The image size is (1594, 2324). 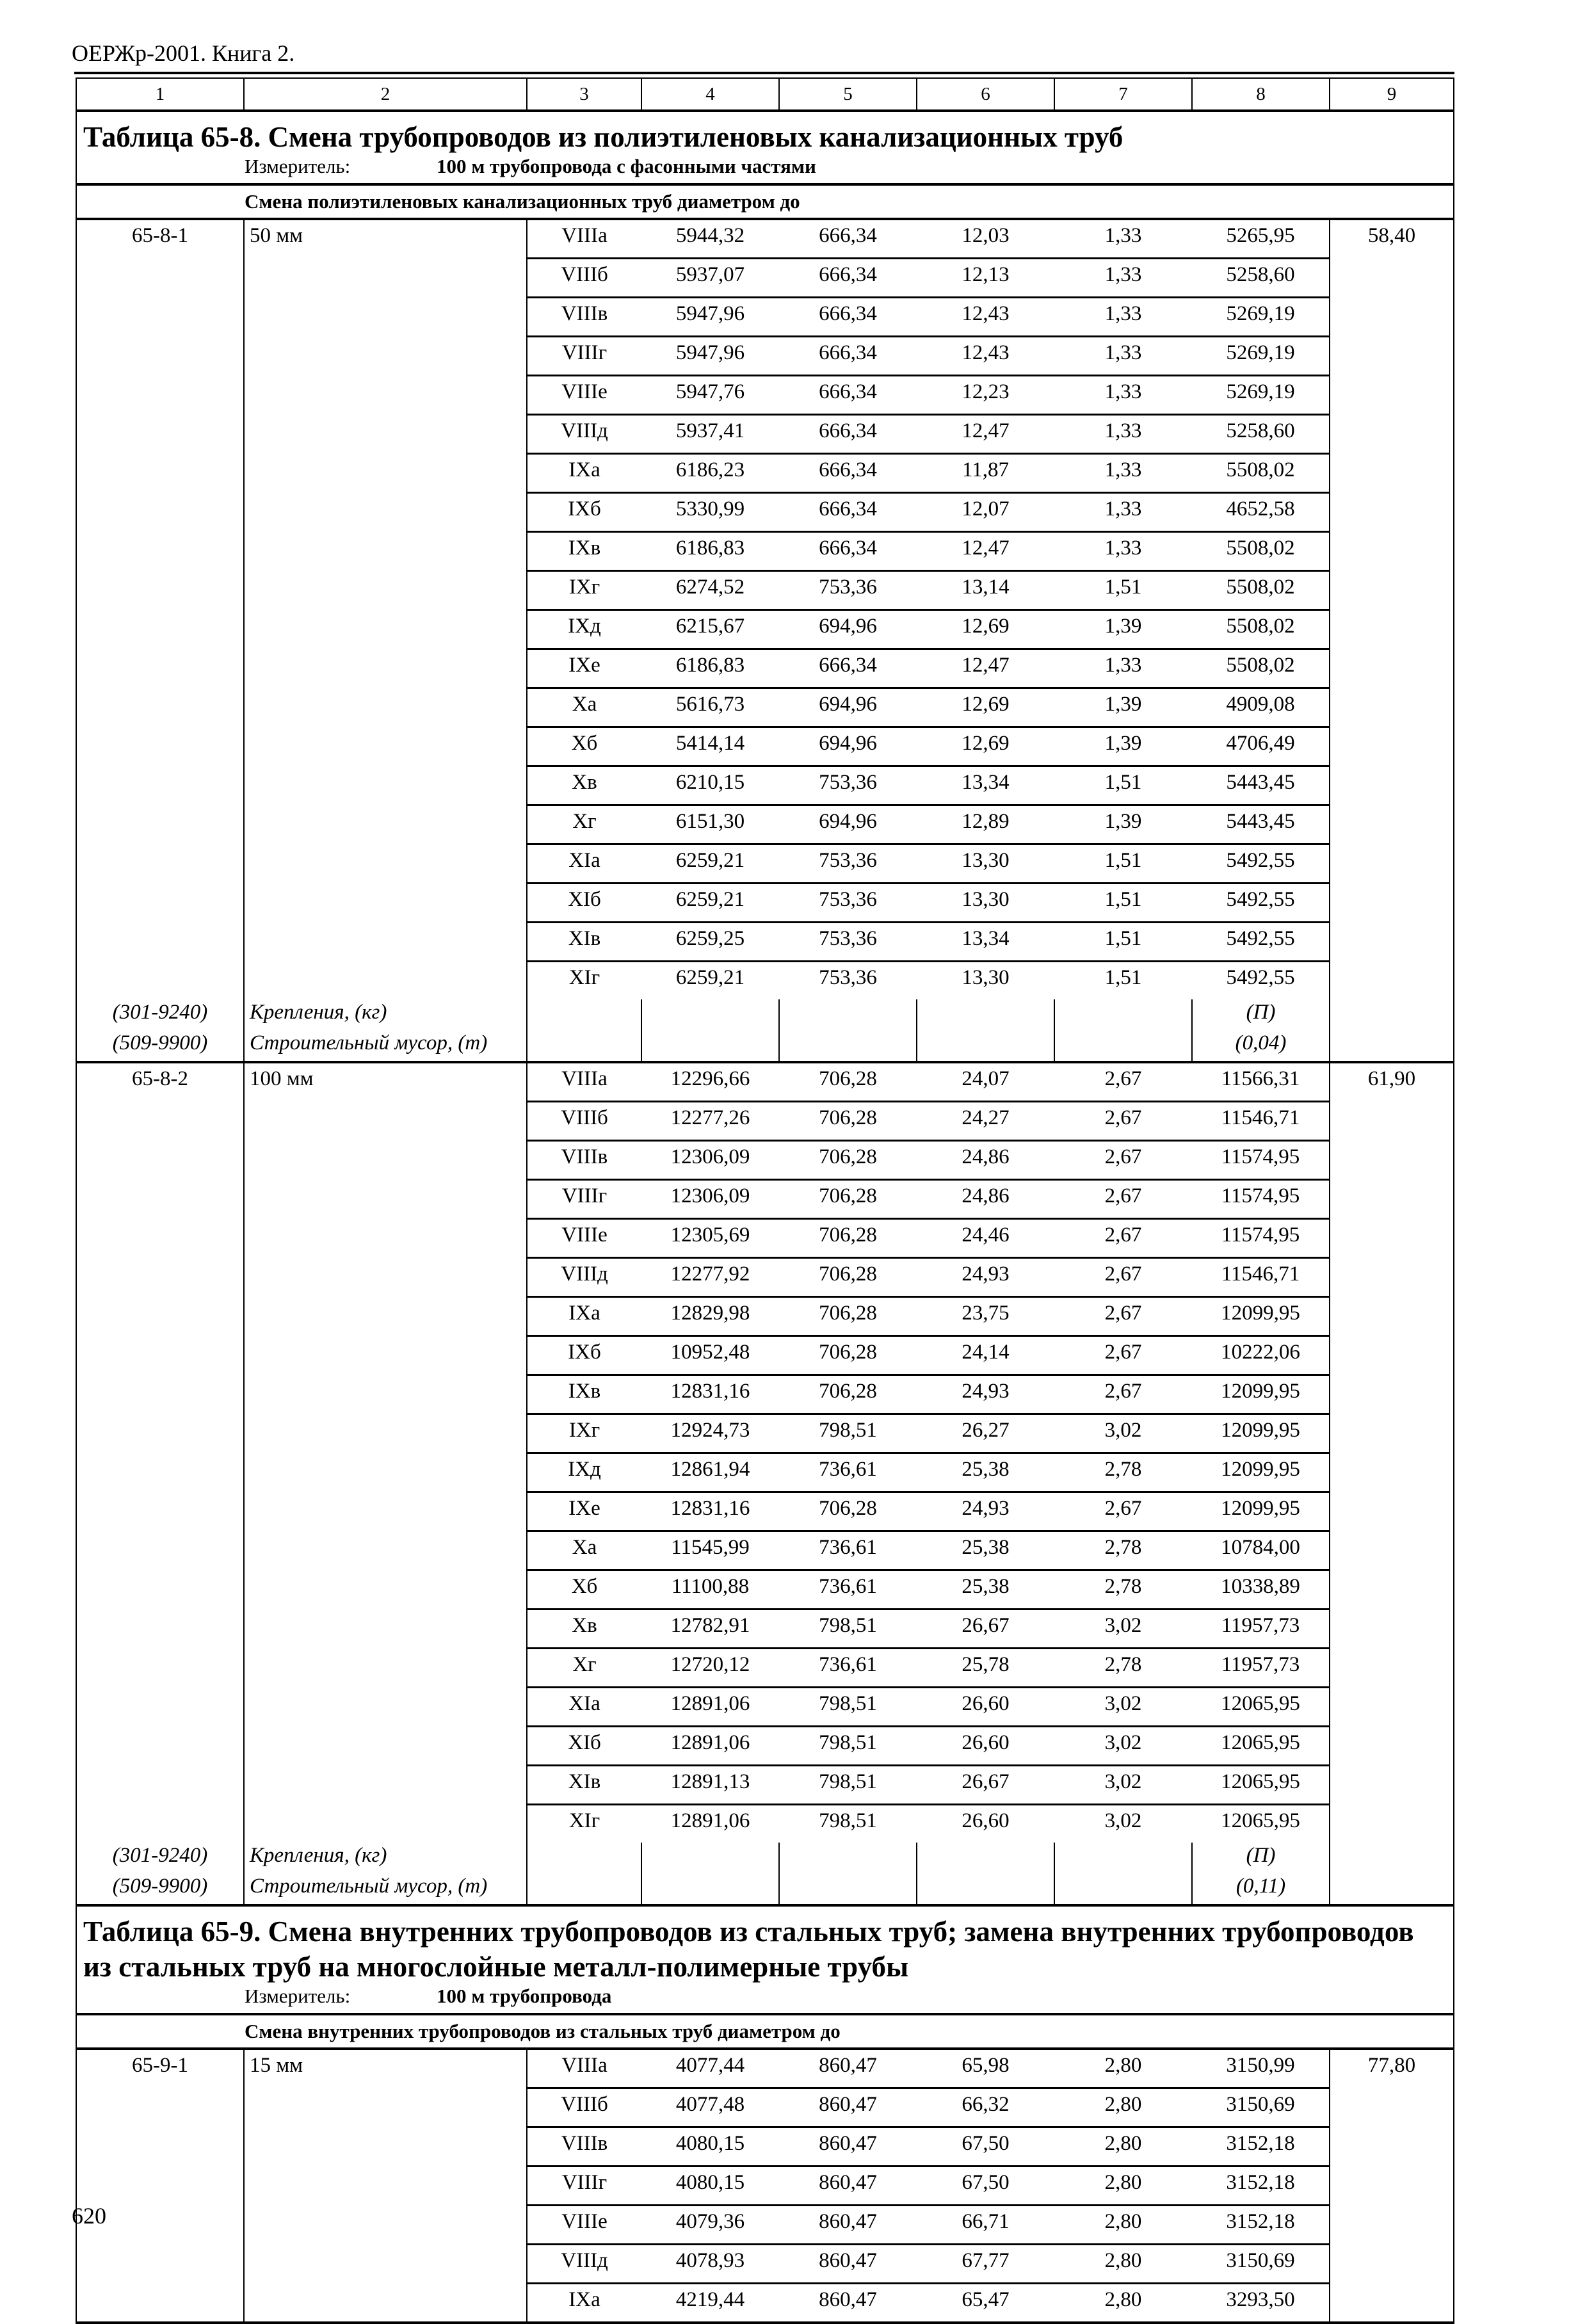 I want to click on table-row: VIIIе 5947,76 666,34 12,23 1,33 5269,19, so click(x=765, y=395).